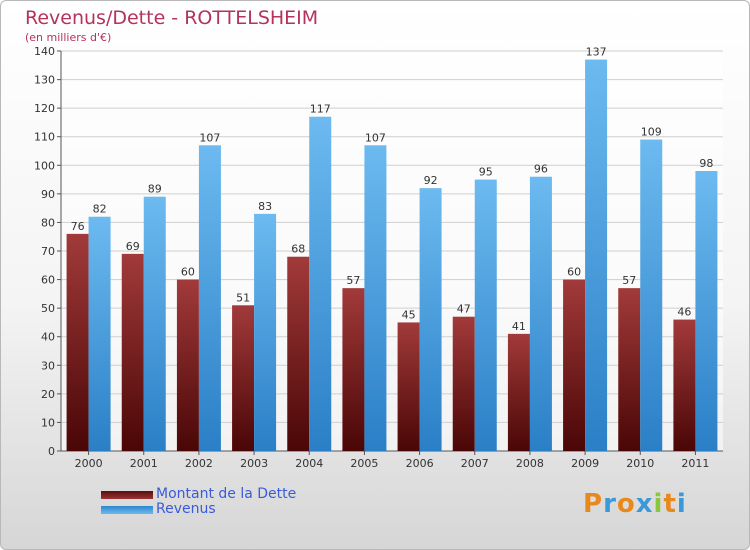 The height and width of the screenshot is (550, 750). I want to click on x-tick-label: 2006, so click(420, 463).